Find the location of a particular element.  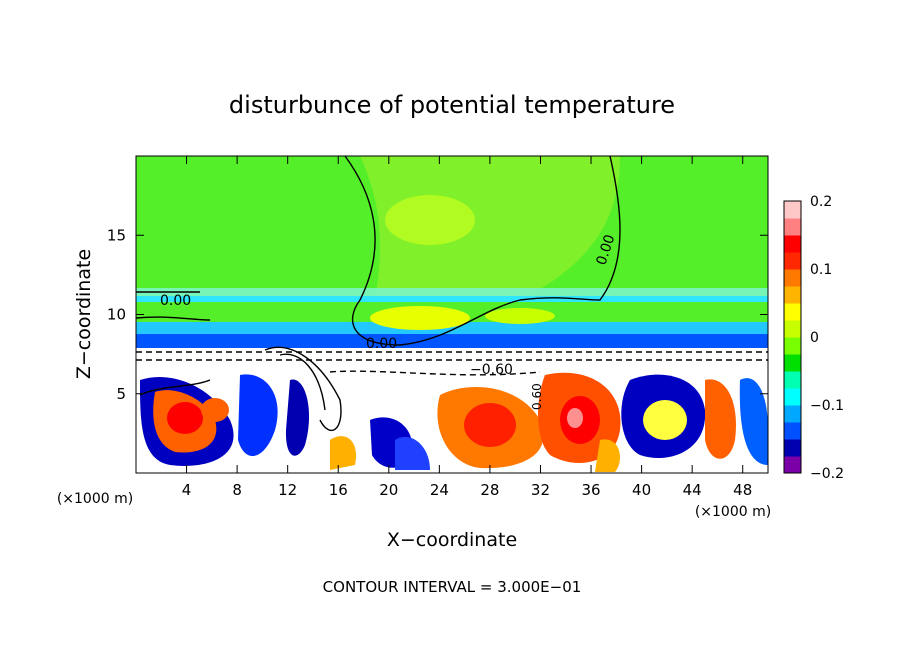

inversion-blue is located at coordinates (452, 341).